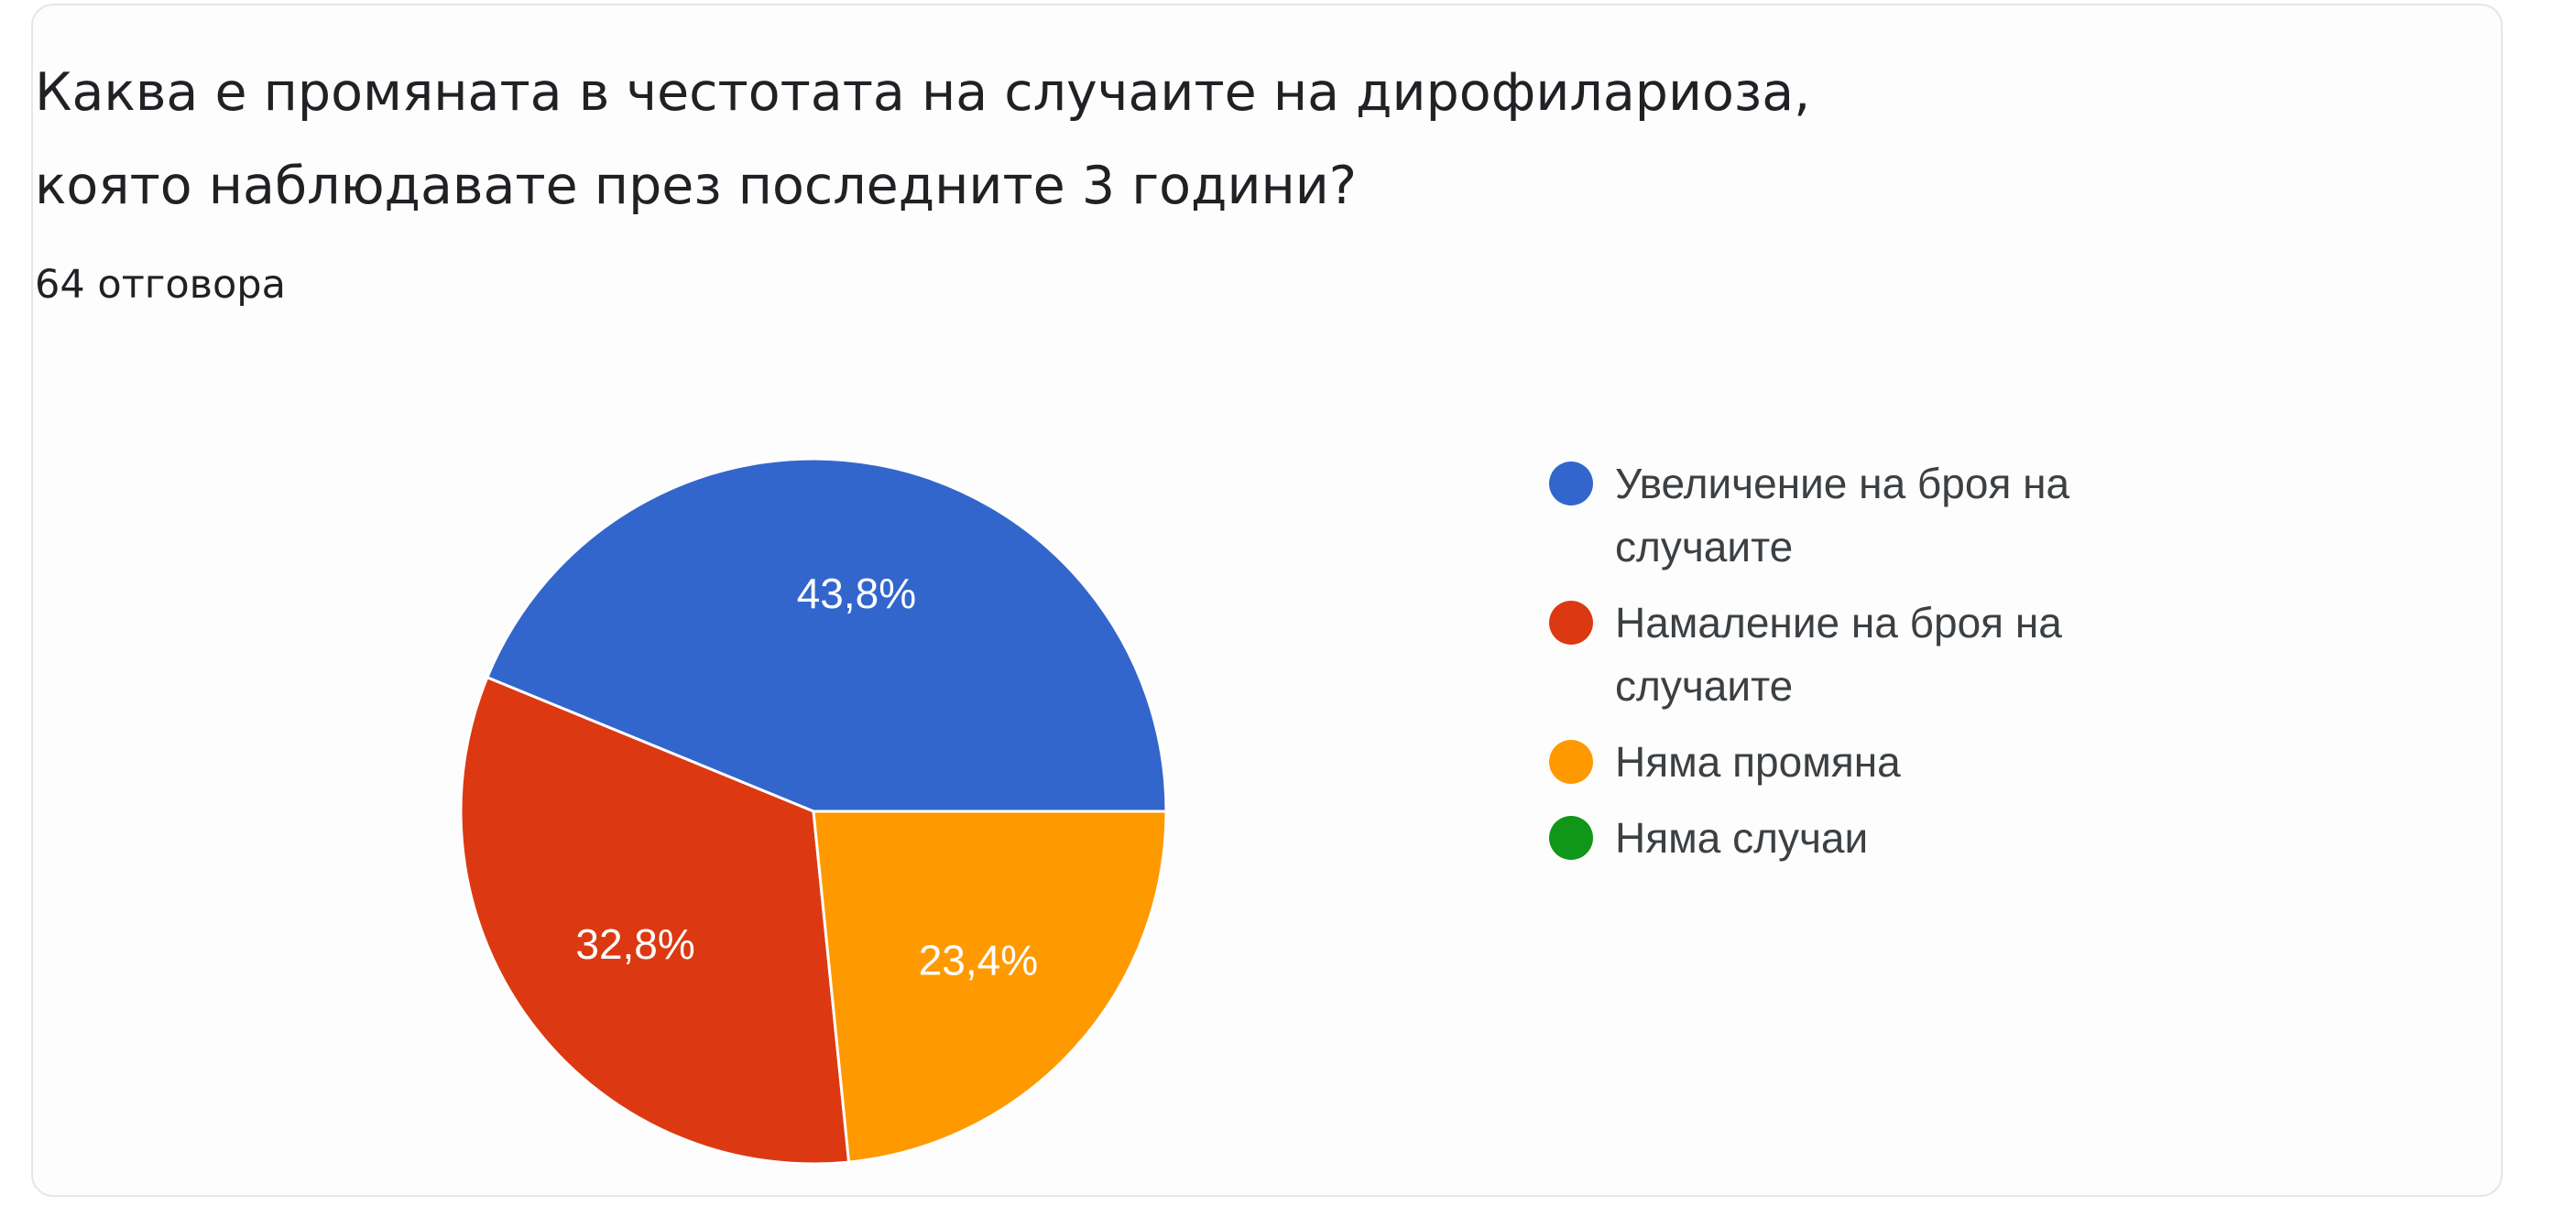  What do you see at coordinates (1839, 623) in the screenshot?
I see `legend-label: Намаление на броя на` at bounding box center [1839, 623].